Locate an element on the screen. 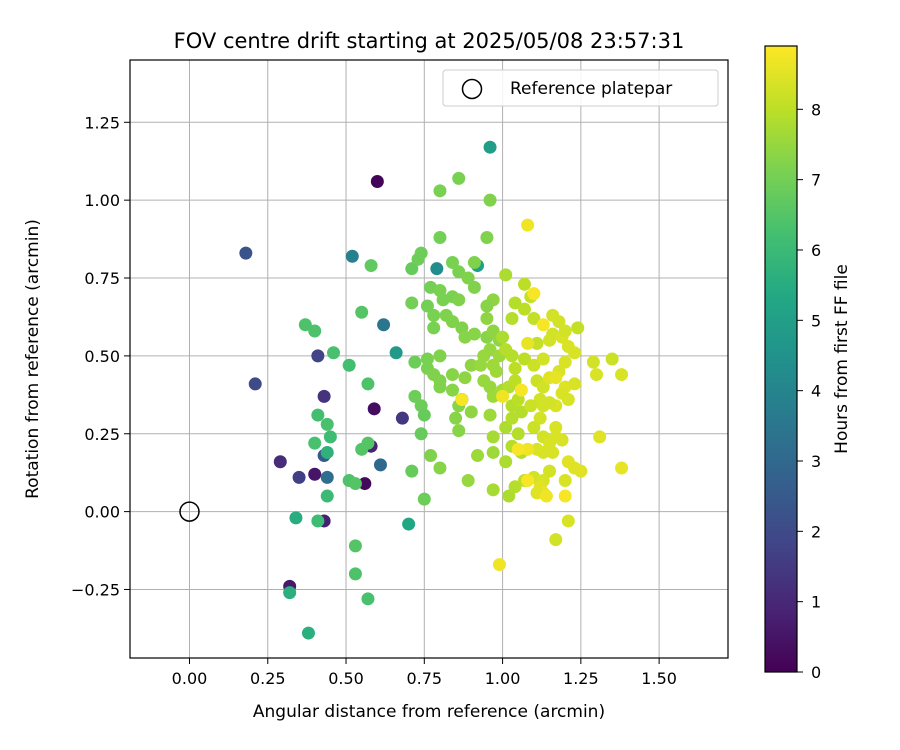 The width and height of the screenshot is (900, 750). colorbar-gradient is located at coordinates (781, 359).